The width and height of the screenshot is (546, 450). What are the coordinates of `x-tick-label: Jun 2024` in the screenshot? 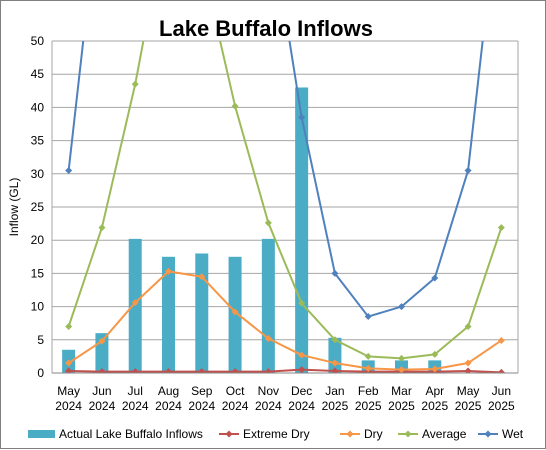 It's located at (102, 398).